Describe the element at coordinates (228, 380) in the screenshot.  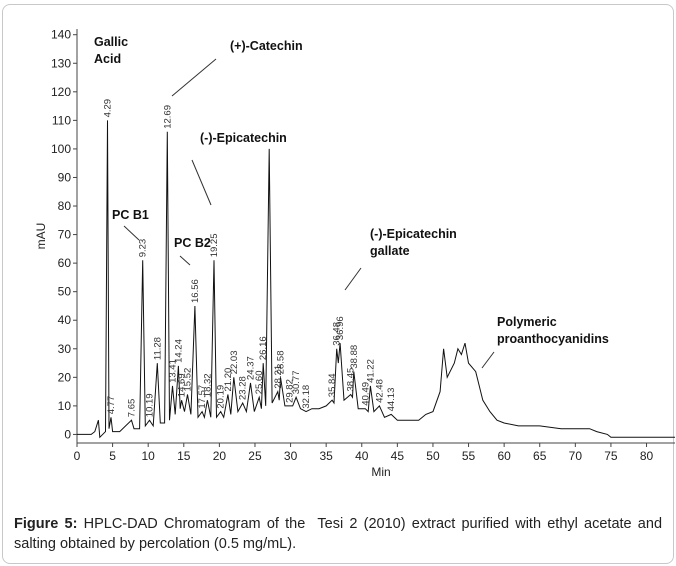
I see `peak-label: 21.20` at that location.